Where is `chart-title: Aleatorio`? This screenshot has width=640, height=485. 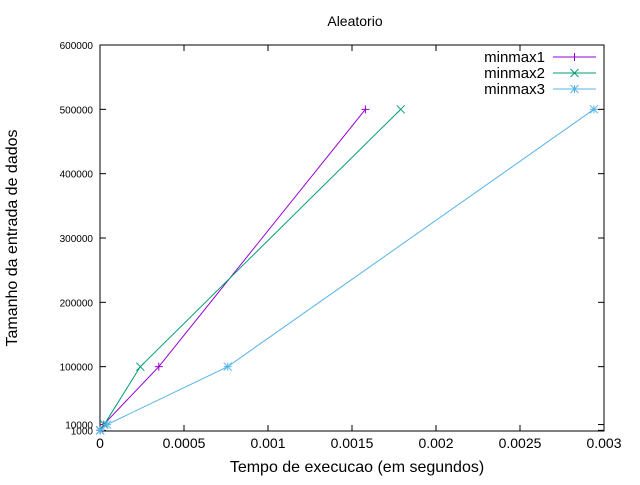
chart-title: Aleatorio is located at coordinates (354, 21).